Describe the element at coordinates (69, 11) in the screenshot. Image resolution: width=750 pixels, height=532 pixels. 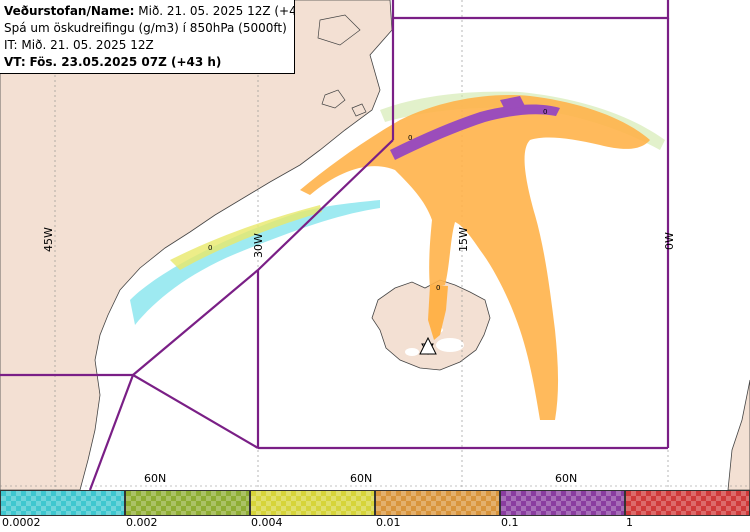
I see `issuer-label: Veðurstofan/Name:` at that location.